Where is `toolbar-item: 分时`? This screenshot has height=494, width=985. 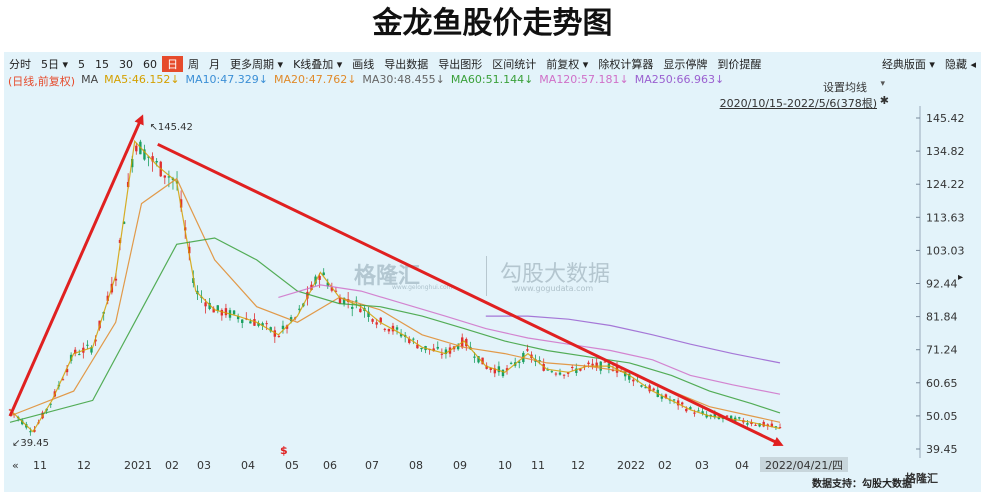 toolbar-item: 分时 is located at coordinates (20, 64).